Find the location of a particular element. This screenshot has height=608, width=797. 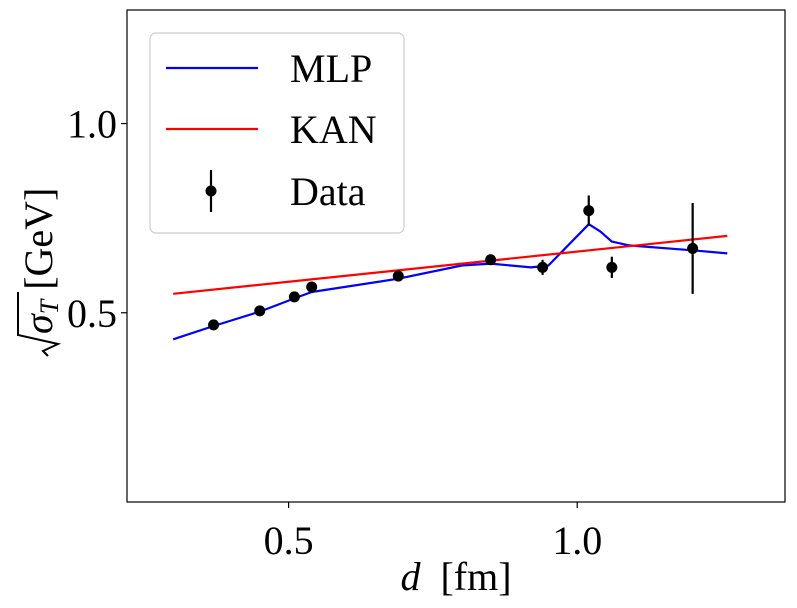

legend-box is located at coordinates (277, 133).